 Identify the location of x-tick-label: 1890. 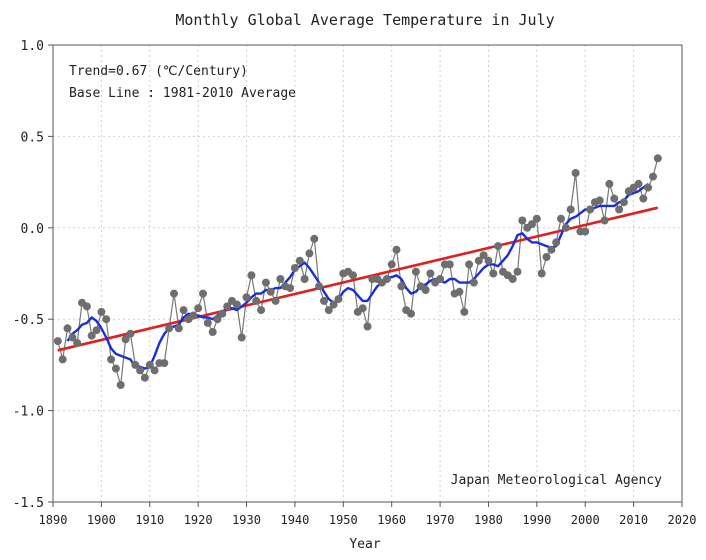
(53, 520).